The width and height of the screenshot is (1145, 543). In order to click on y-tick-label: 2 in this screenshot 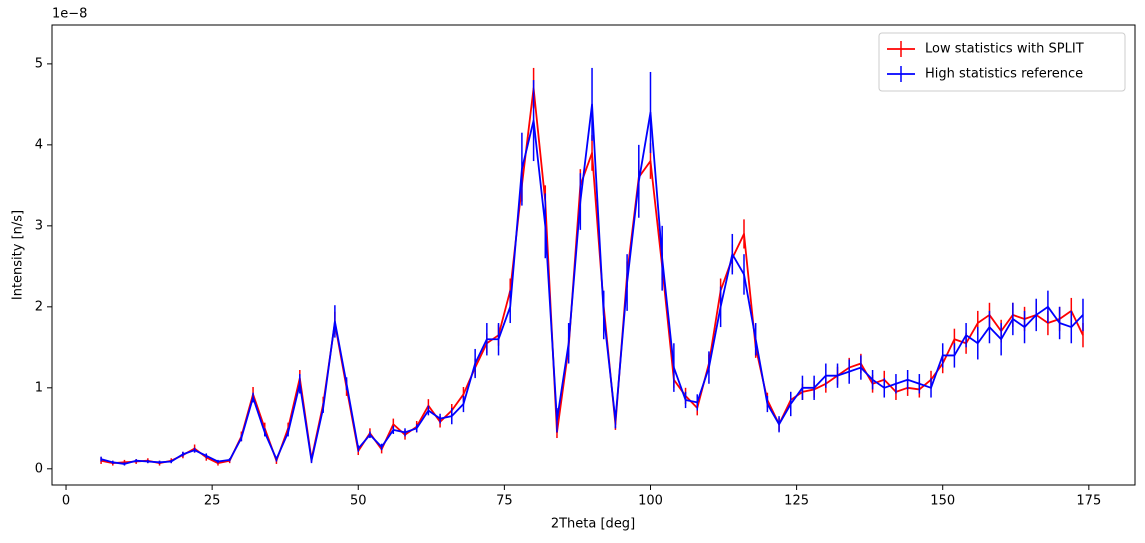, I will do `click(39, 306)`.